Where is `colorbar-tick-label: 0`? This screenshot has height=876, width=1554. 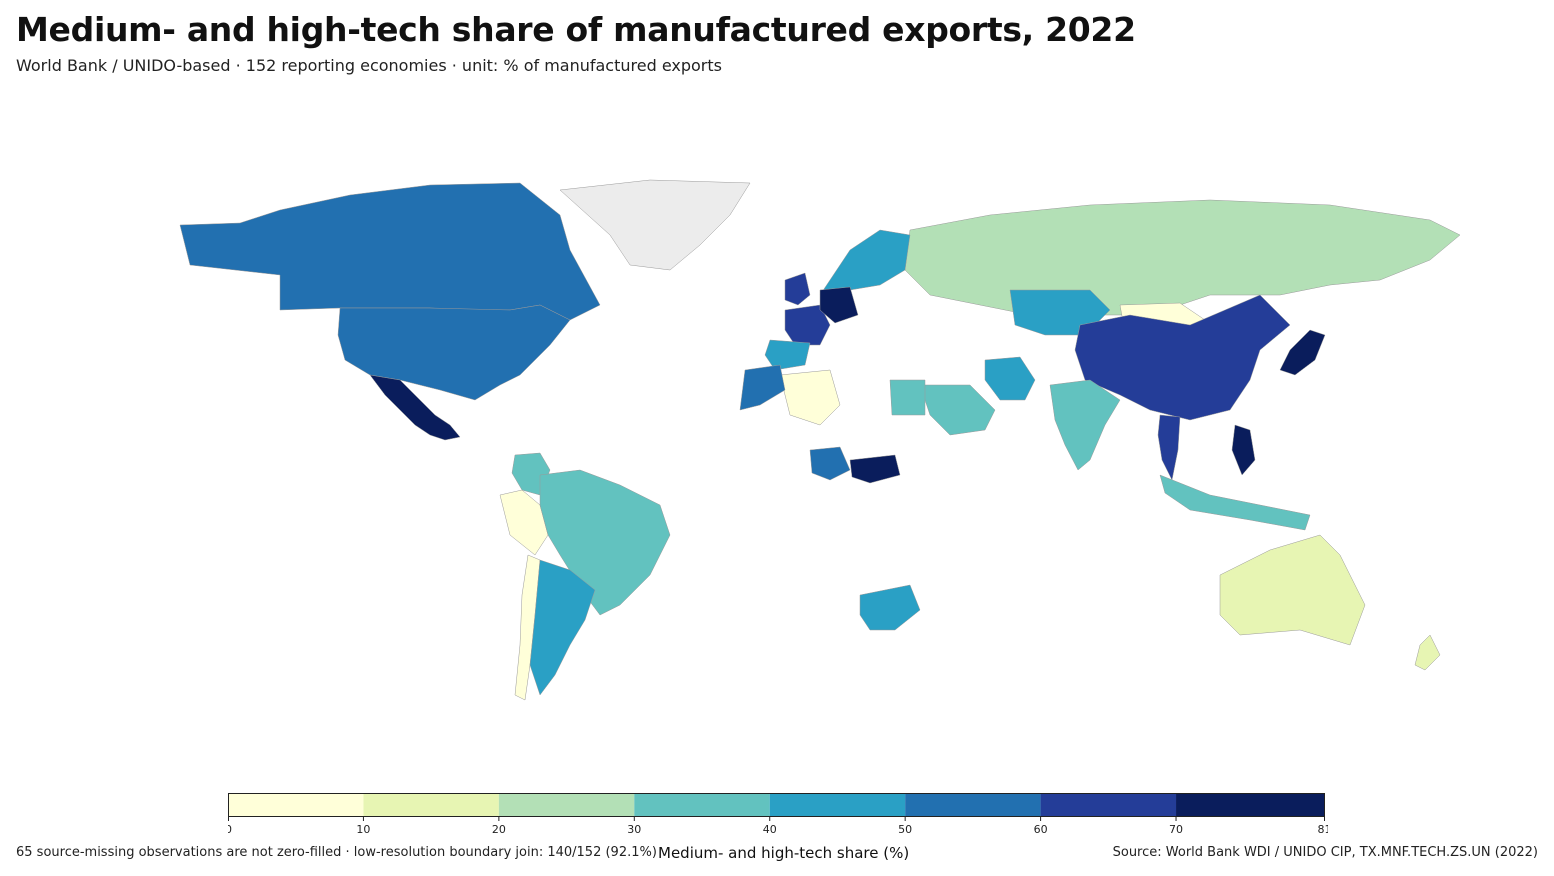
colorbar-tick-label: 0 is located at coordinates (230, 828).